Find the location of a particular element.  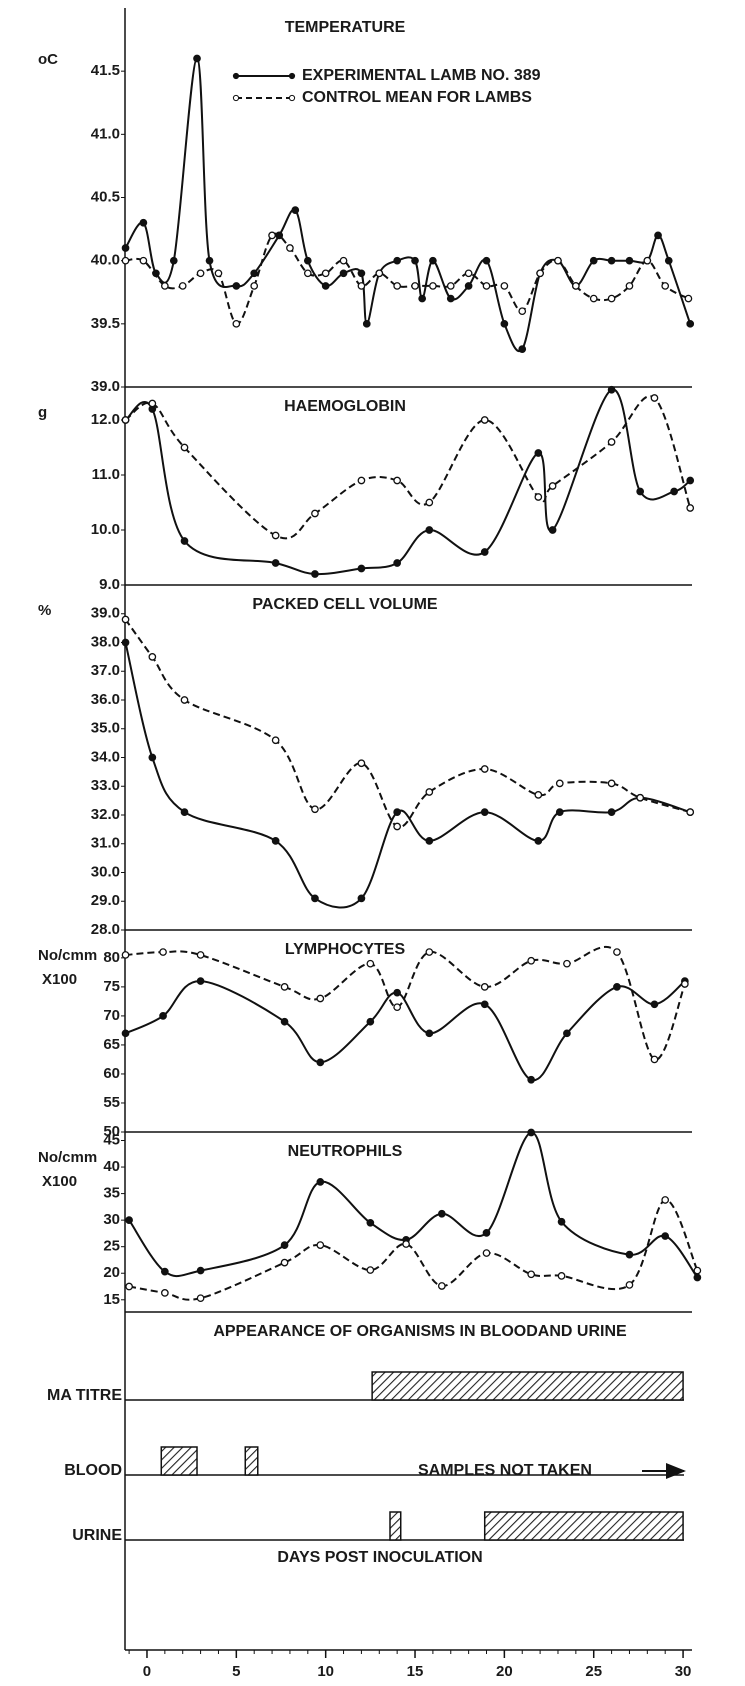

y-tick-label: 65 is located at coordinates (111, 1044).